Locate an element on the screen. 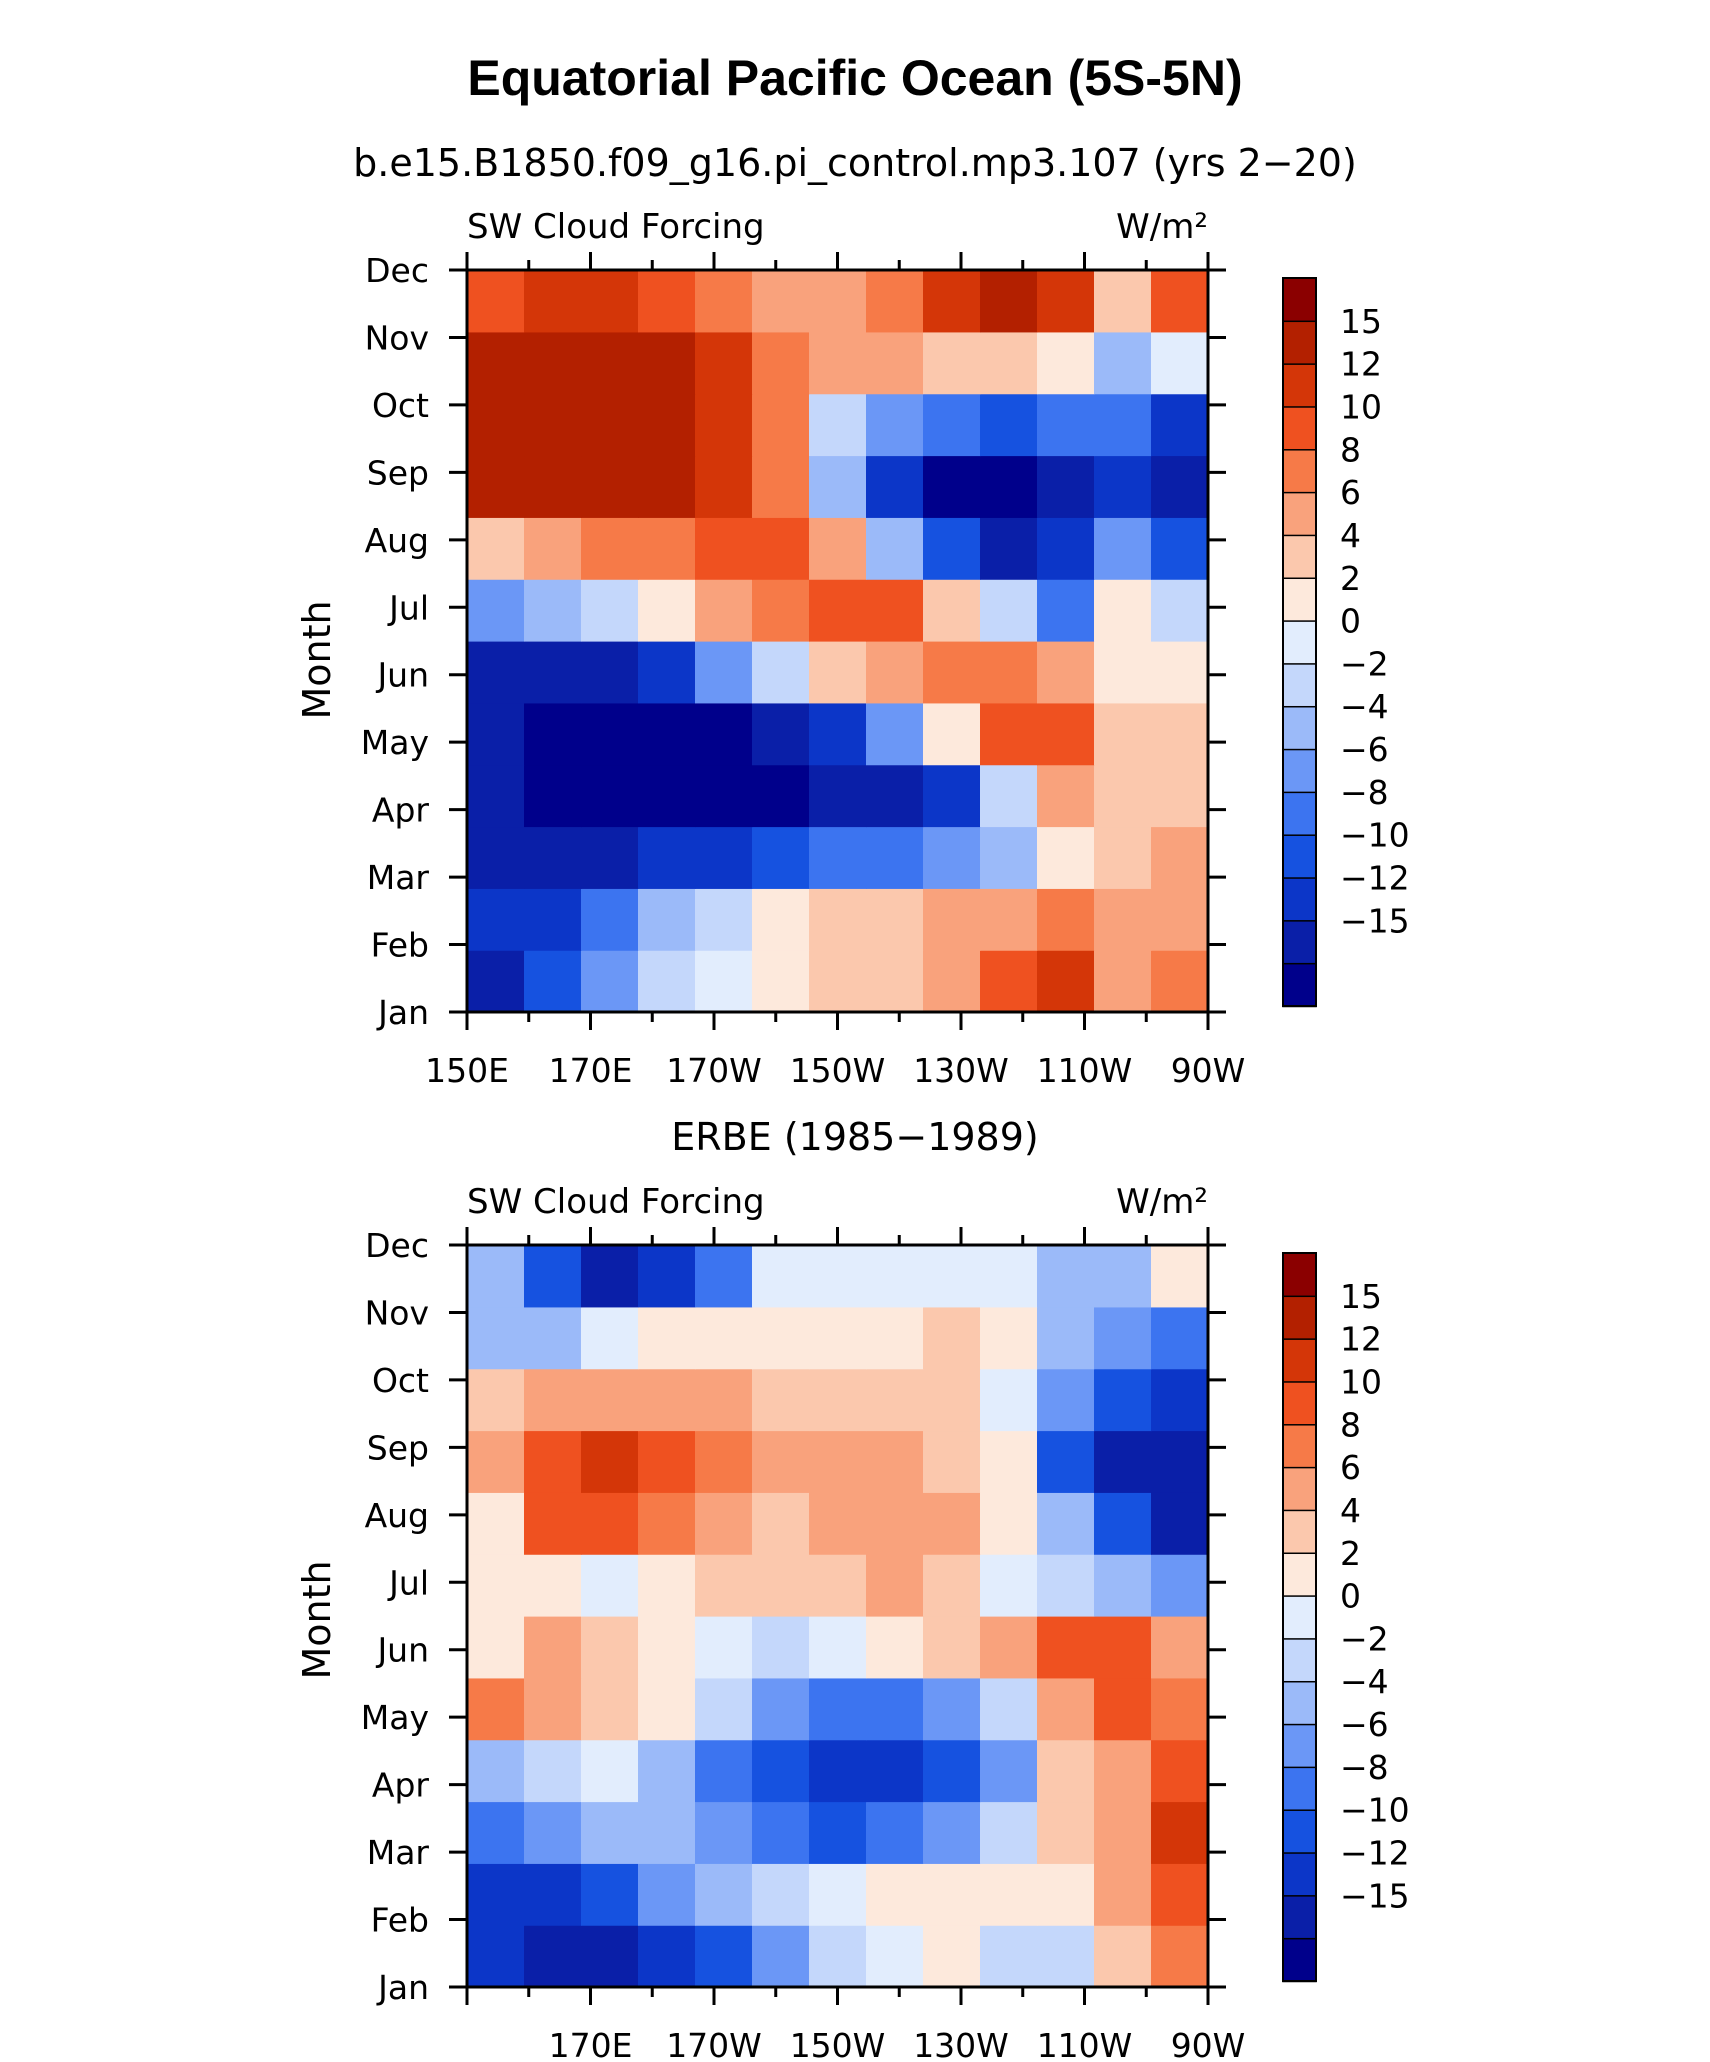  colorbar-frame is located at coordinates (1299, 642).